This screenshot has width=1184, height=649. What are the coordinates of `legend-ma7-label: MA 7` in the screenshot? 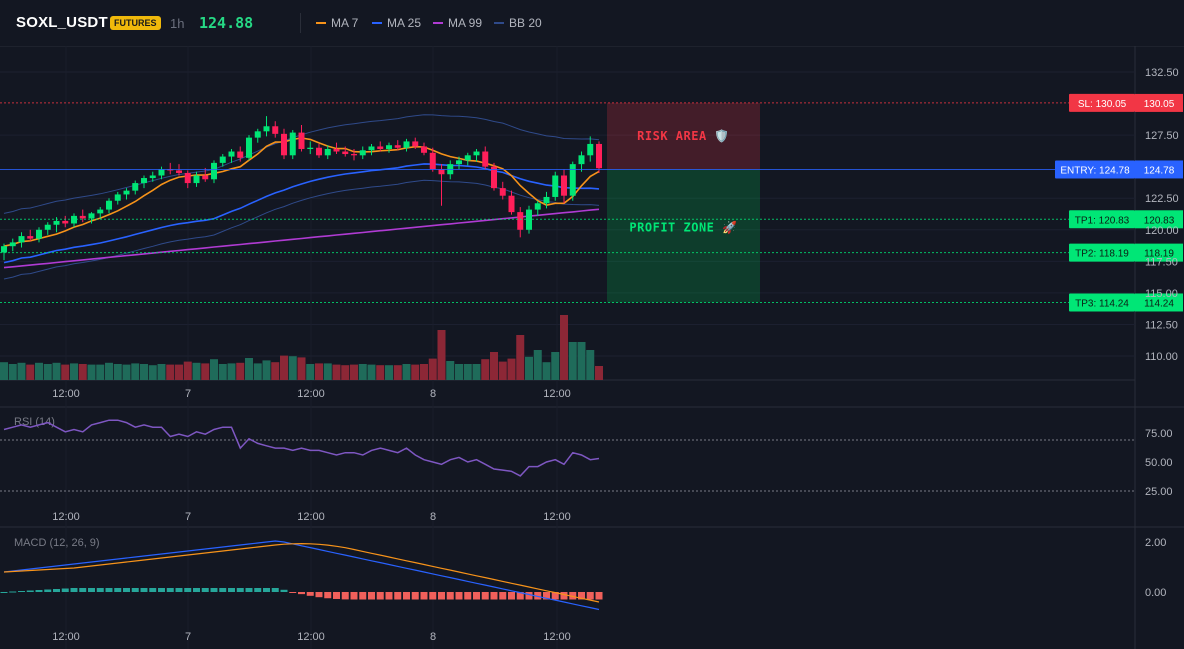 It's located at (345, 23).